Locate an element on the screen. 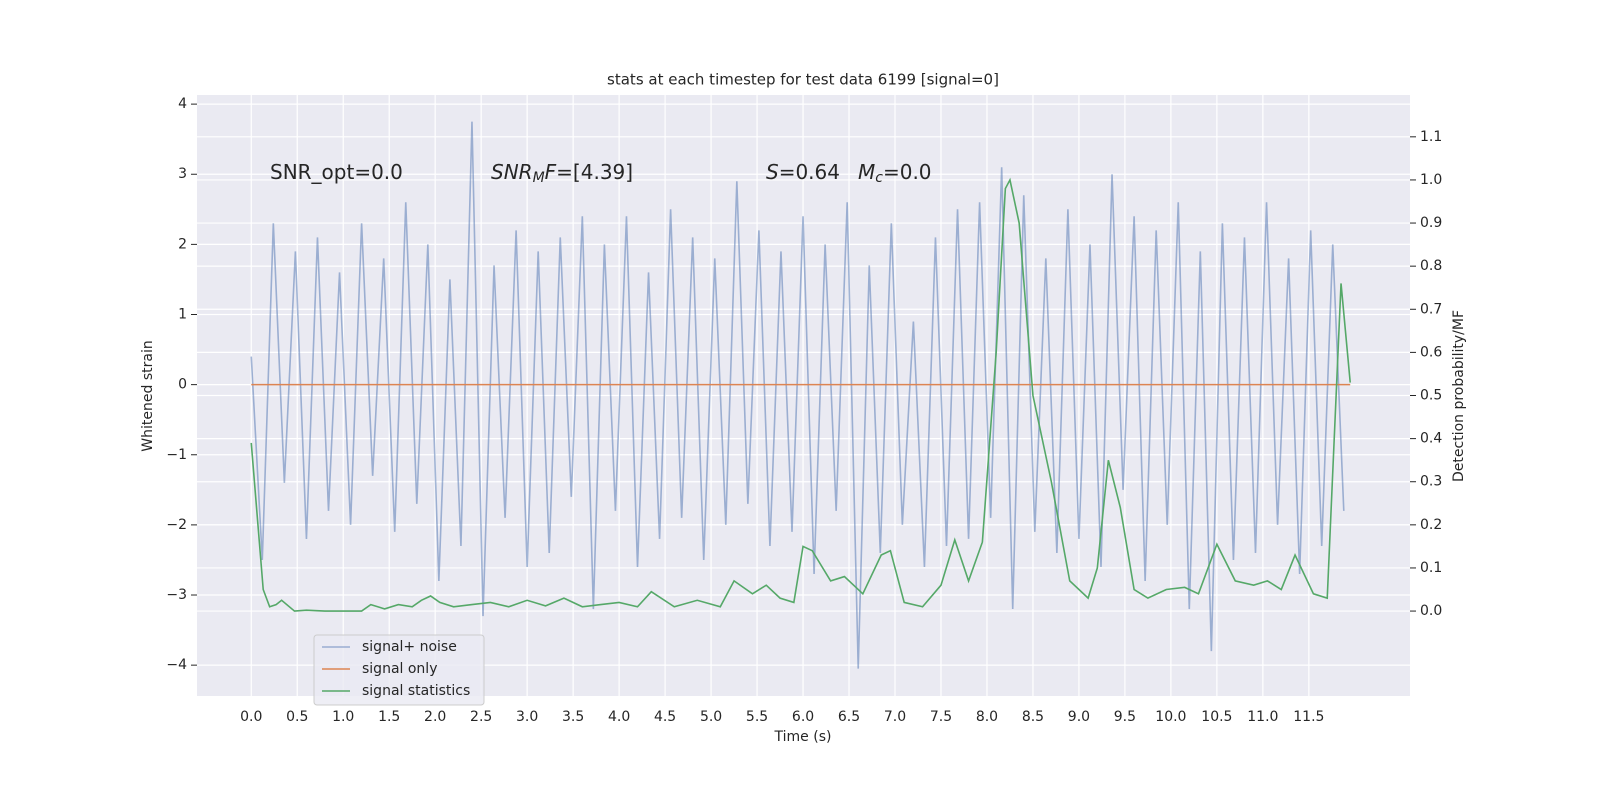 The width and height of the screenshot is (1600, 800). x-tick-label: 6.5 is located at coordinates (849, 717).